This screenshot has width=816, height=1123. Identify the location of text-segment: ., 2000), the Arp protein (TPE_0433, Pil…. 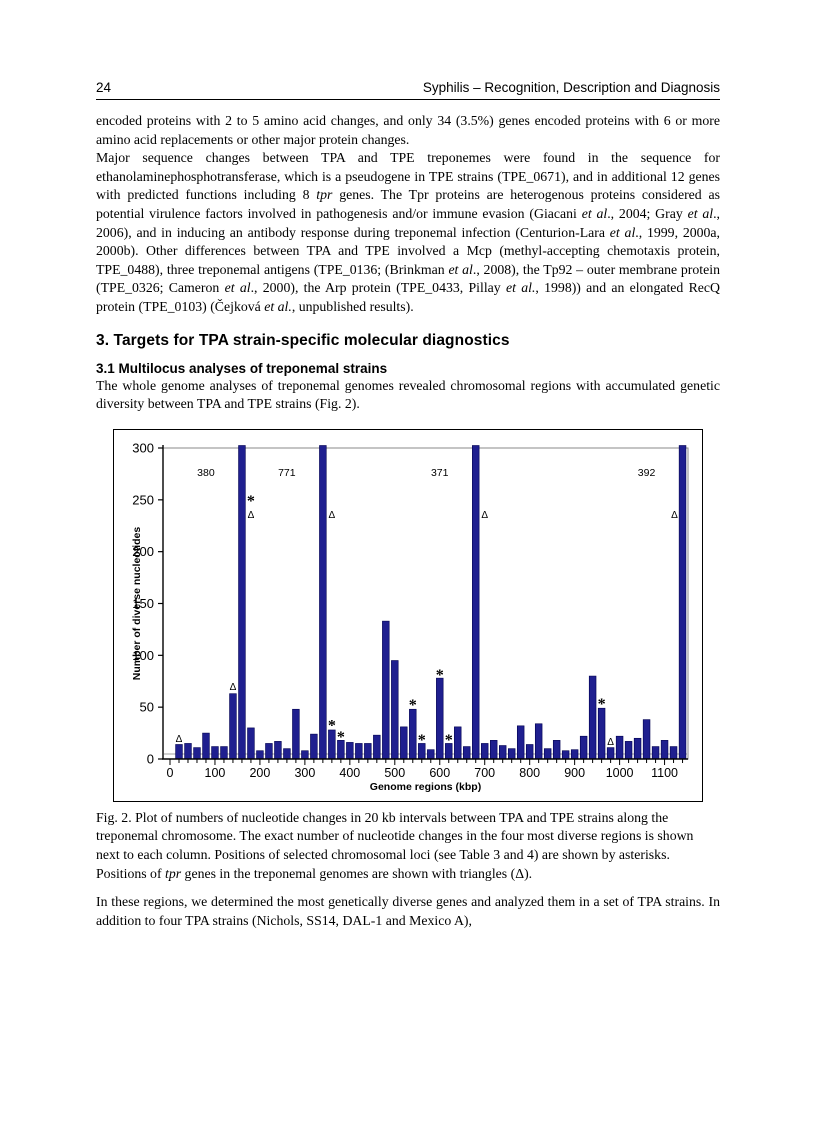
(378, 288).